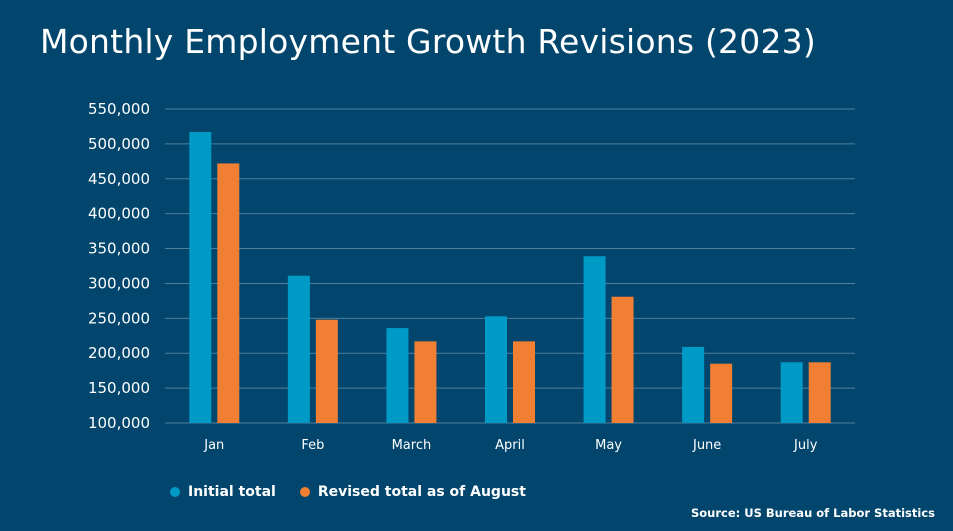 The image size is (953, 531). What do you see at coordinates (228, 293) in the screenshot?
I see `bar-revised-jan` at bounding box center [228, 293].